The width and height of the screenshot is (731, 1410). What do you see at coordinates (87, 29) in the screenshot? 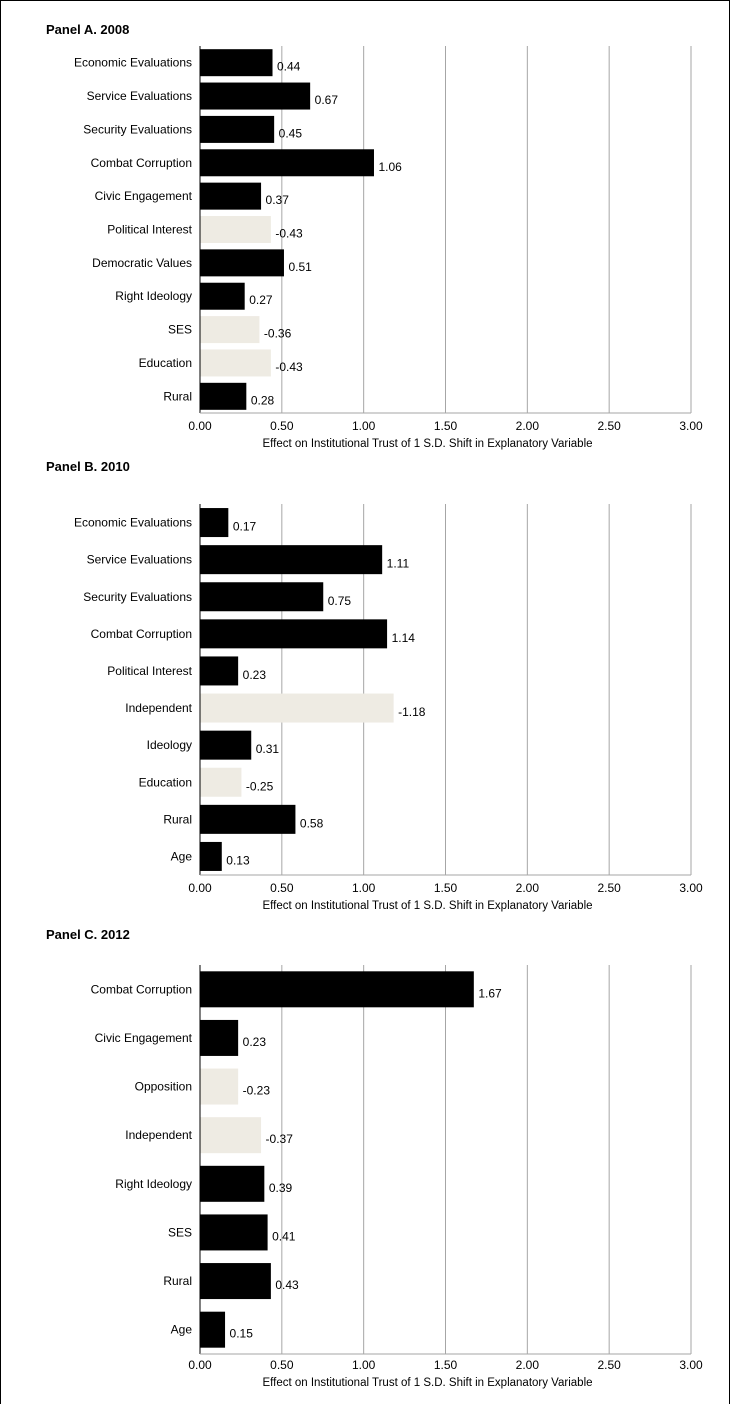
I see `panel-title: Panel A. 2008` at bounding box center [87, 29].